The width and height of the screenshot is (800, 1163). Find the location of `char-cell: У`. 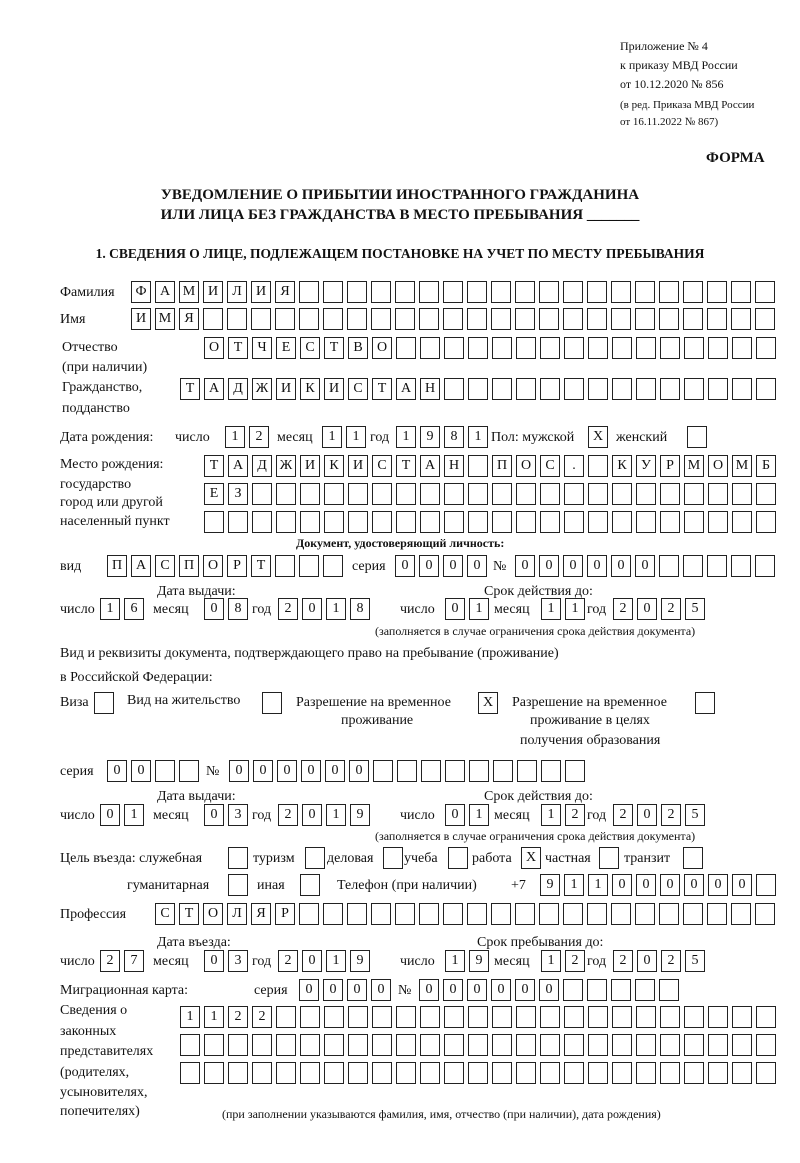

char-cell: У is located at coordinates (646, 466).